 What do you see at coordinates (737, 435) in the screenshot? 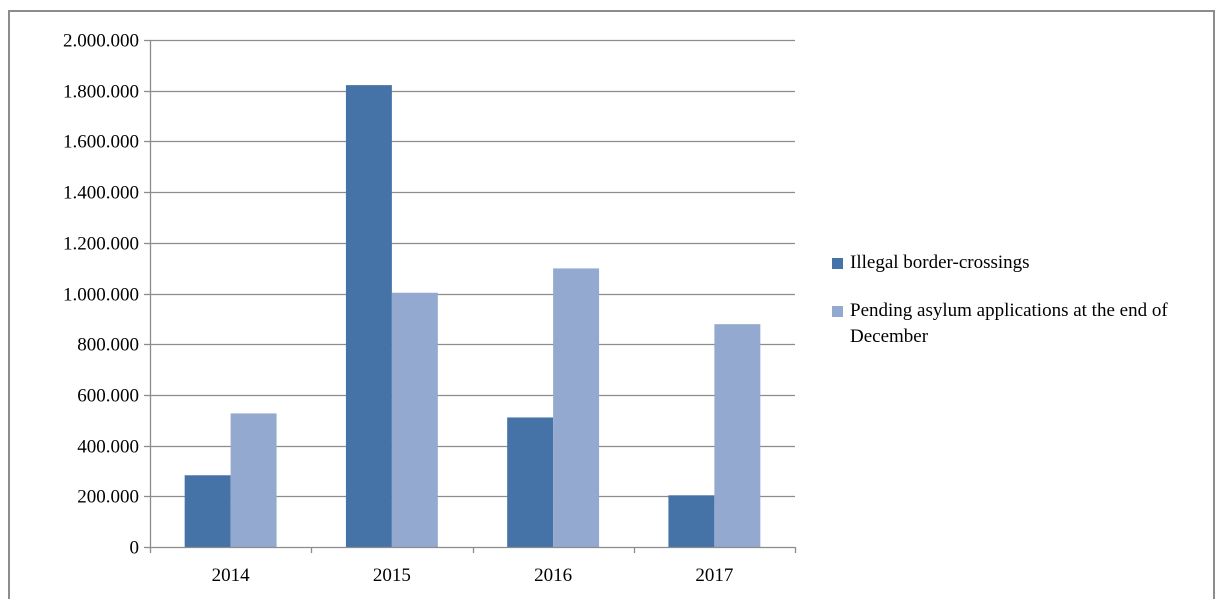
I see `bar-pending-asylum-applications-2017` at bounding box center [737, 435].